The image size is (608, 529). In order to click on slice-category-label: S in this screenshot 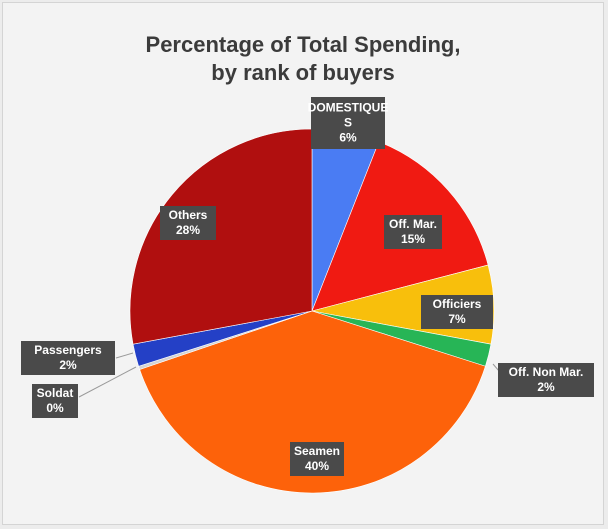, I will do `click(348, 123)`.